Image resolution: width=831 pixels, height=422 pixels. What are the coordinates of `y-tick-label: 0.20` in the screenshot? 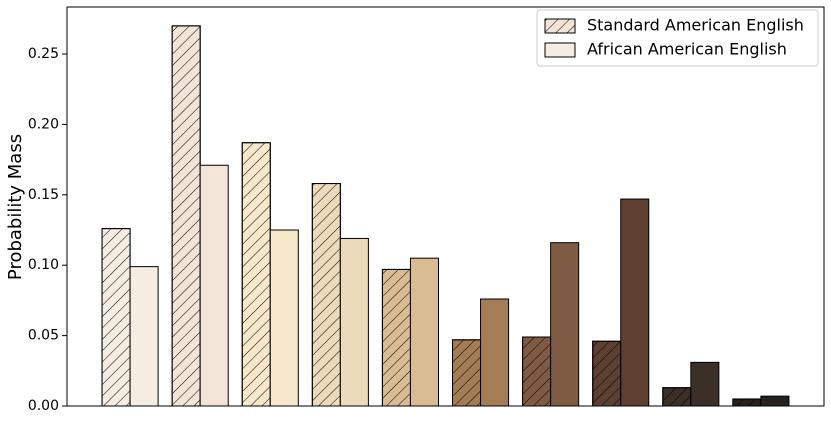 It's located at (43, 124).